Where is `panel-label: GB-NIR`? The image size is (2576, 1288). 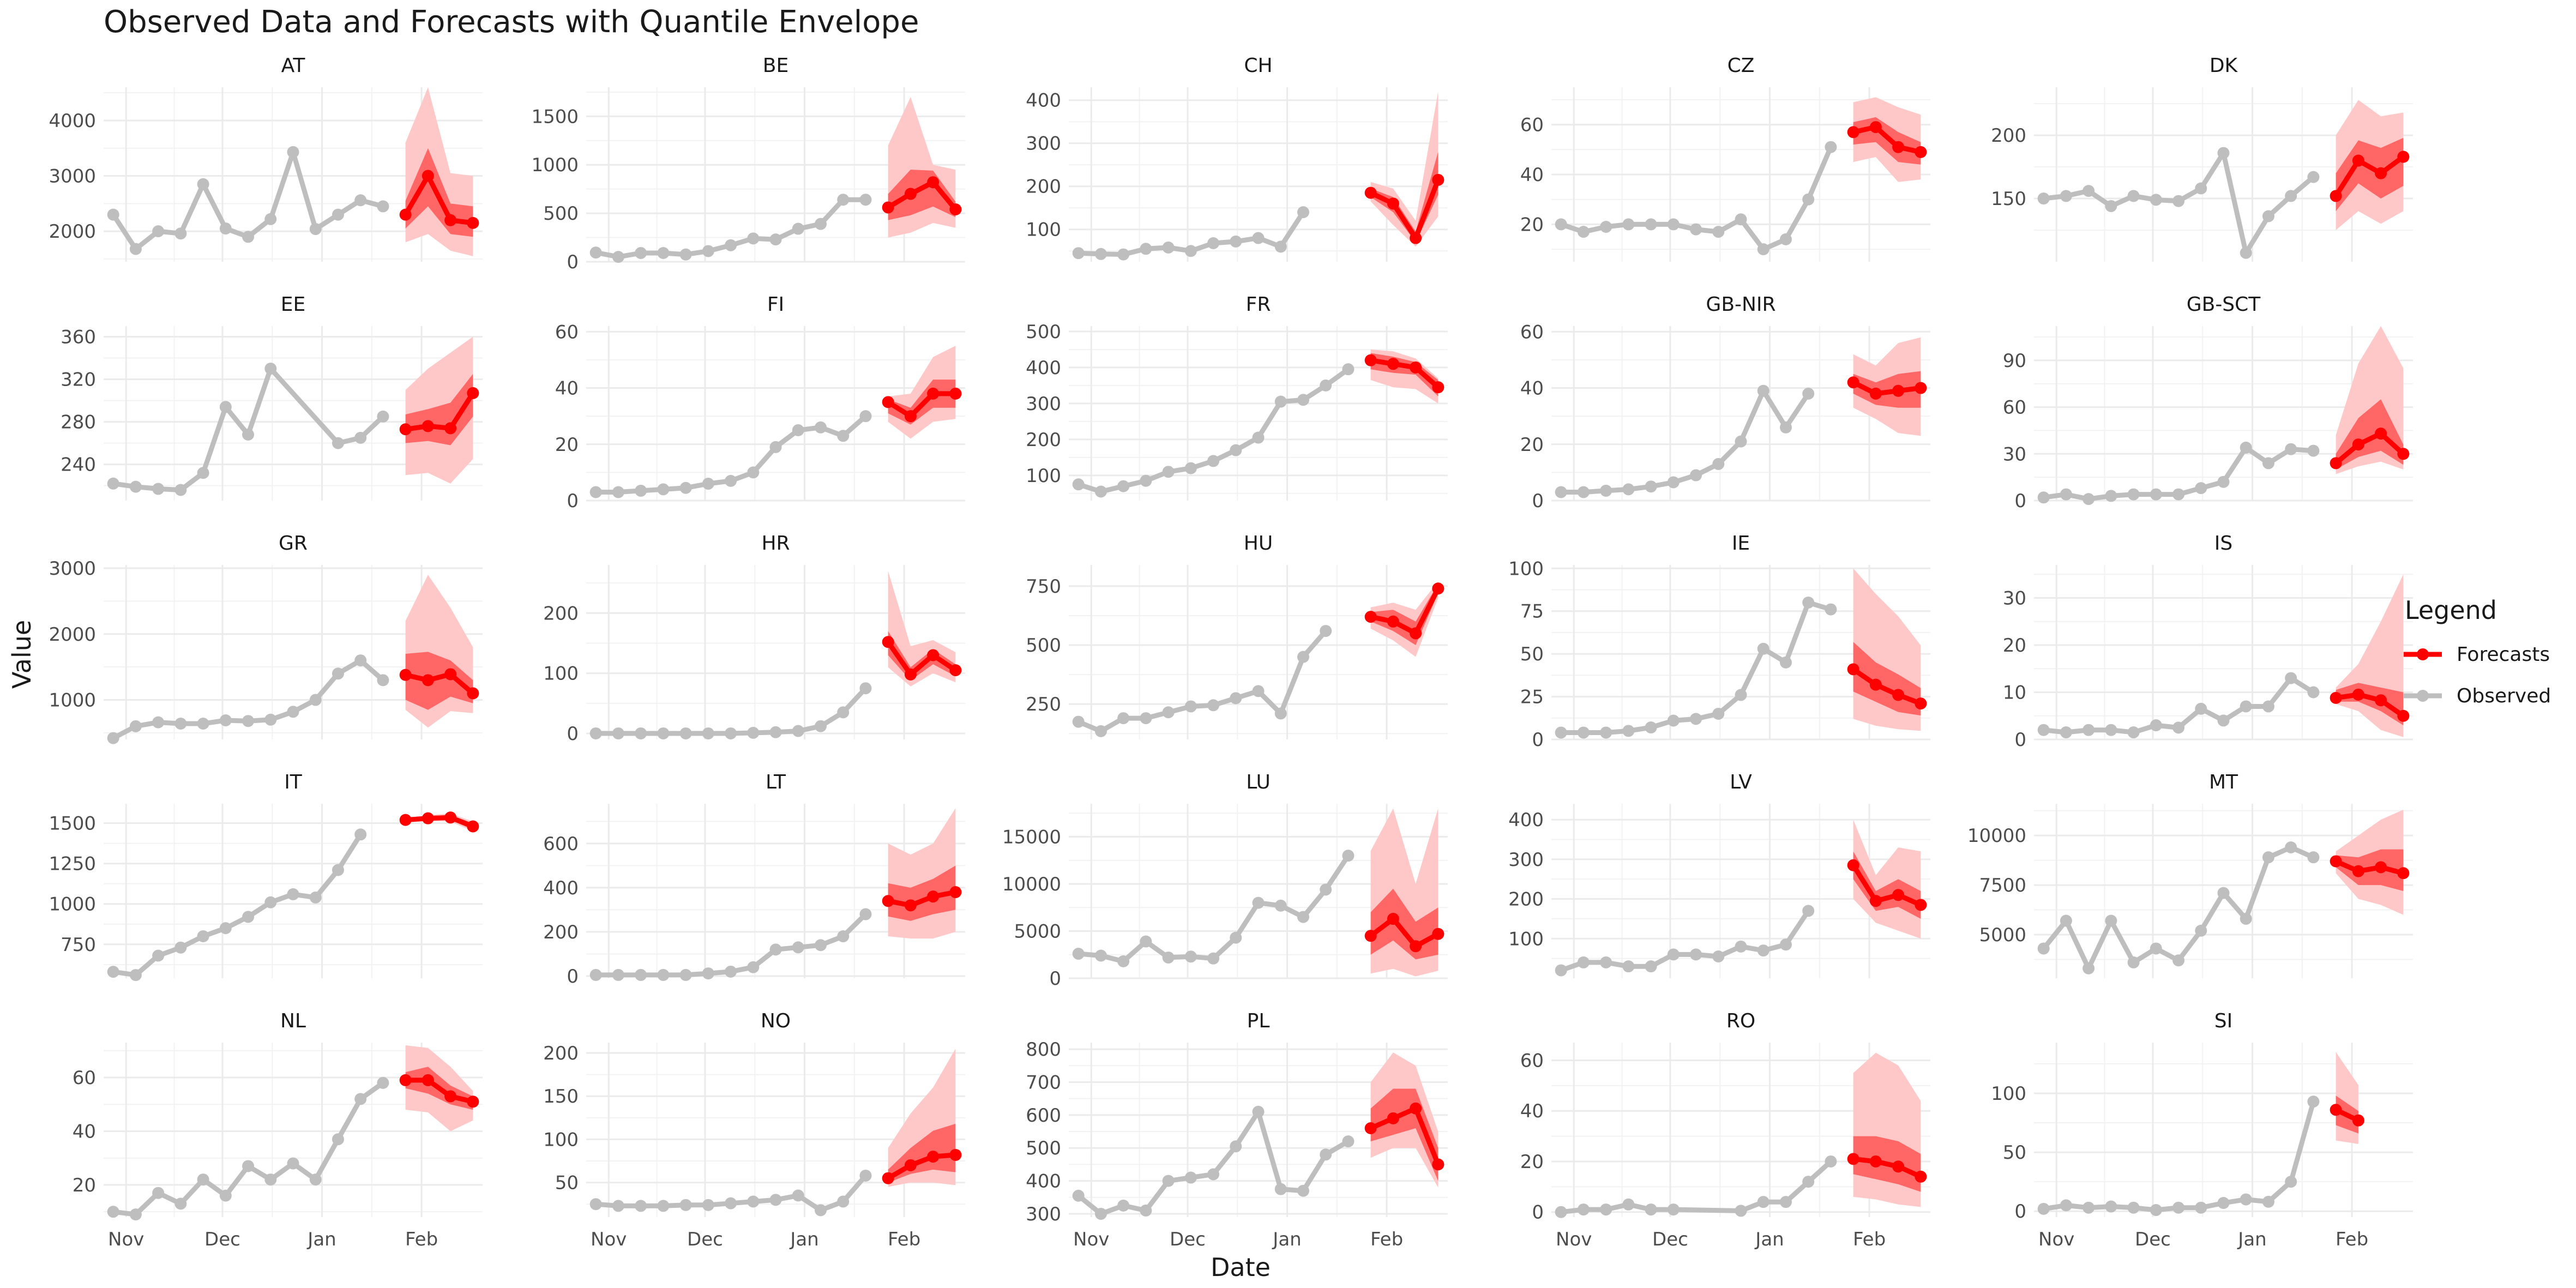
panel-label: GB-NIR is located at coordinates (1740, 304).